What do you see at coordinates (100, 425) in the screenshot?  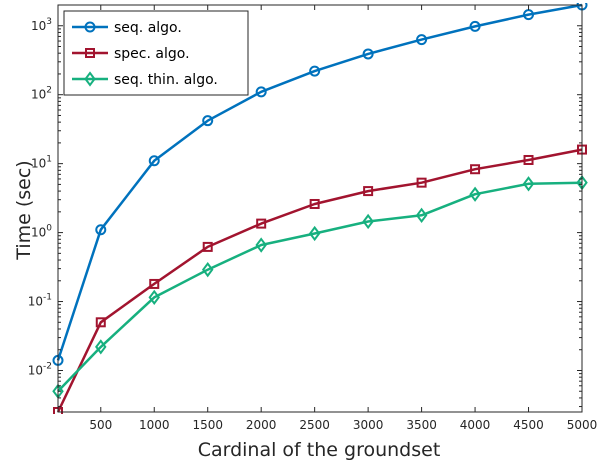 I see `x-tick-label: 500` at bounding box center [100, 425].